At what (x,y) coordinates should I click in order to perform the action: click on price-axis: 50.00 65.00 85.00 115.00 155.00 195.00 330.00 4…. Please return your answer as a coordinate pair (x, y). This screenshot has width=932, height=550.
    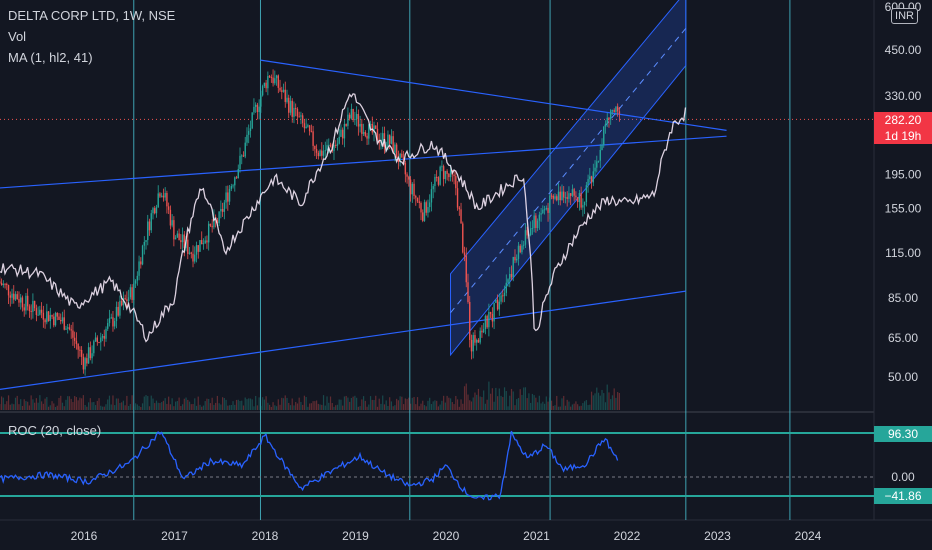
    Looking at the image, I should click on (903, 192).